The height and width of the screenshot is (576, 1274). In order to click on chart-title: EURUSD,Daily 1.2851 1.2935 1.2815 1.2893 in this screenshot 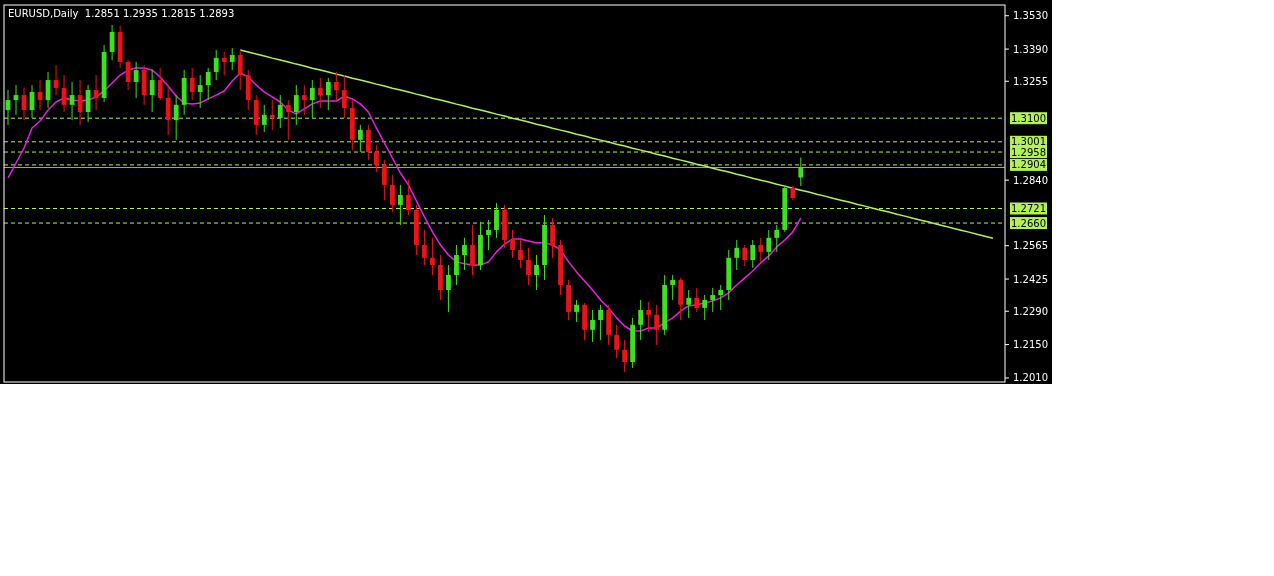, I will do `click(121, 13)`.